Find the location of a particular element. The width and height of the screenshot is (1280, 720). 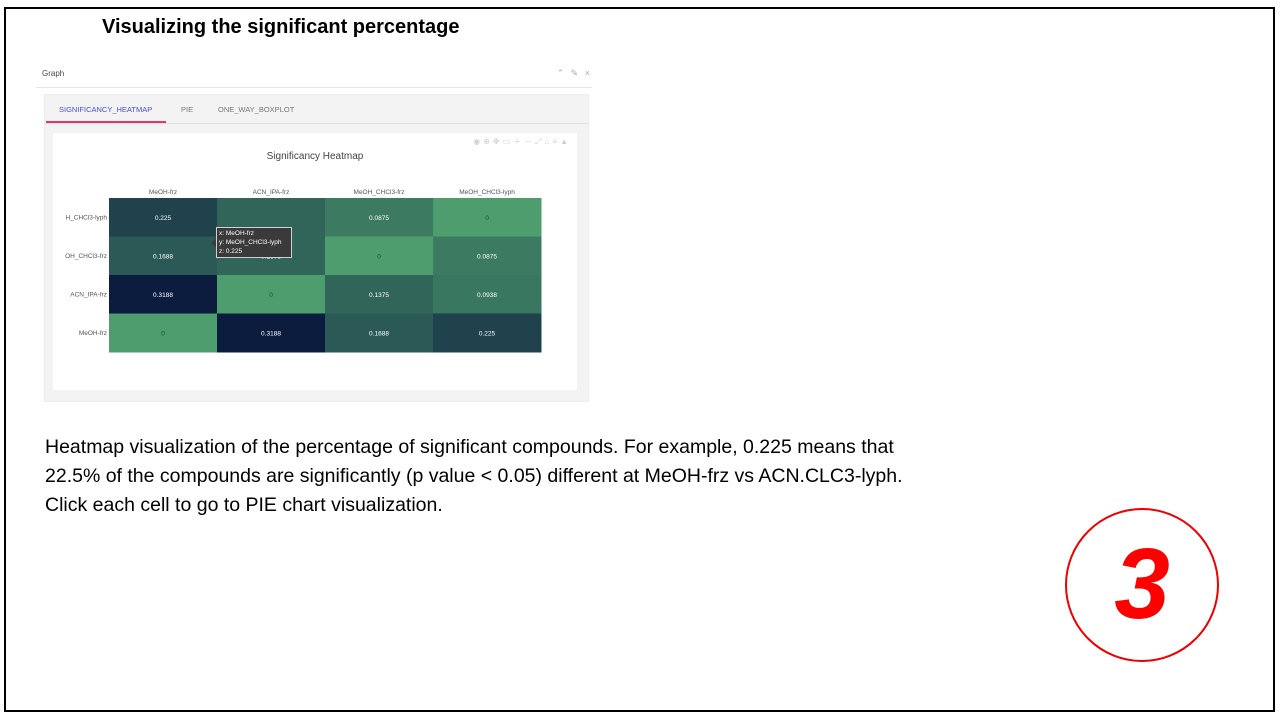

zoom-icon: ⊕ is located at coordinates (488, 141).